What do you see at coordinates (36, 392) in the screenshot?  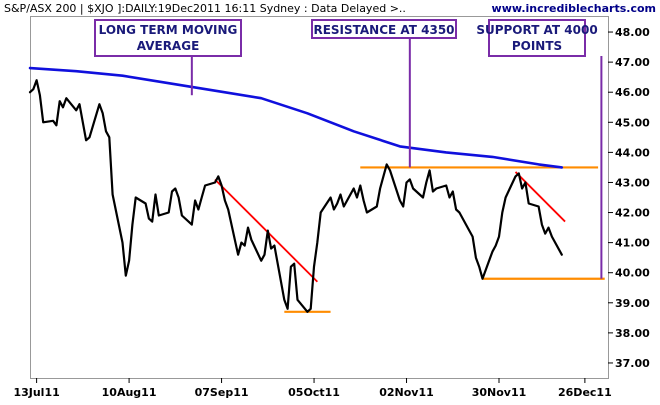 I see `x-tick-label: 13Jul11` at bounding box center [36, 392].